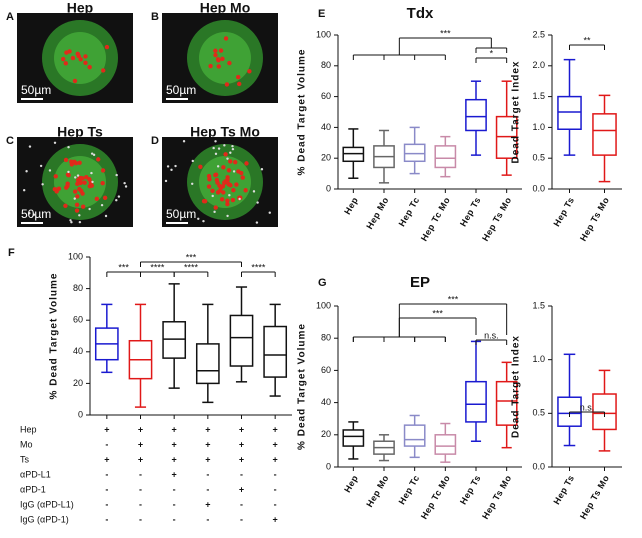 The image size is (642, 538). Describe the element at coordinates (538, 34) in the screenshot. I see `y-tick-label: 2.5` at that location.